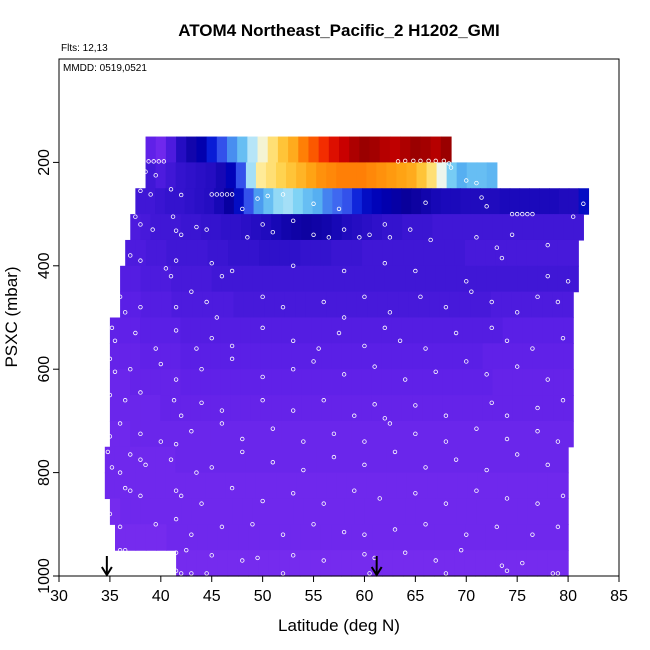 This screenshot has height=650, width=650. I want to click on dates-note: MMDD: 0519,0521, so click(105, 68).